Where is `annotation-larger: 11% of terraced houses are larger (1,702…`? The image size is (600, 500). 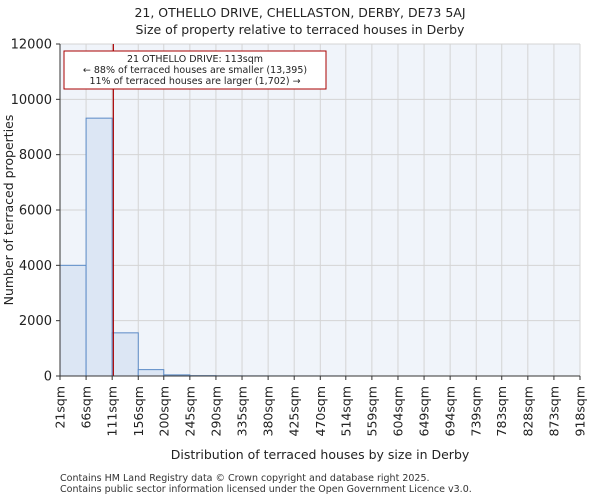 annotation-larger: 11% of terraced houses are larger (1,702… is located at coordinates (194, 81).